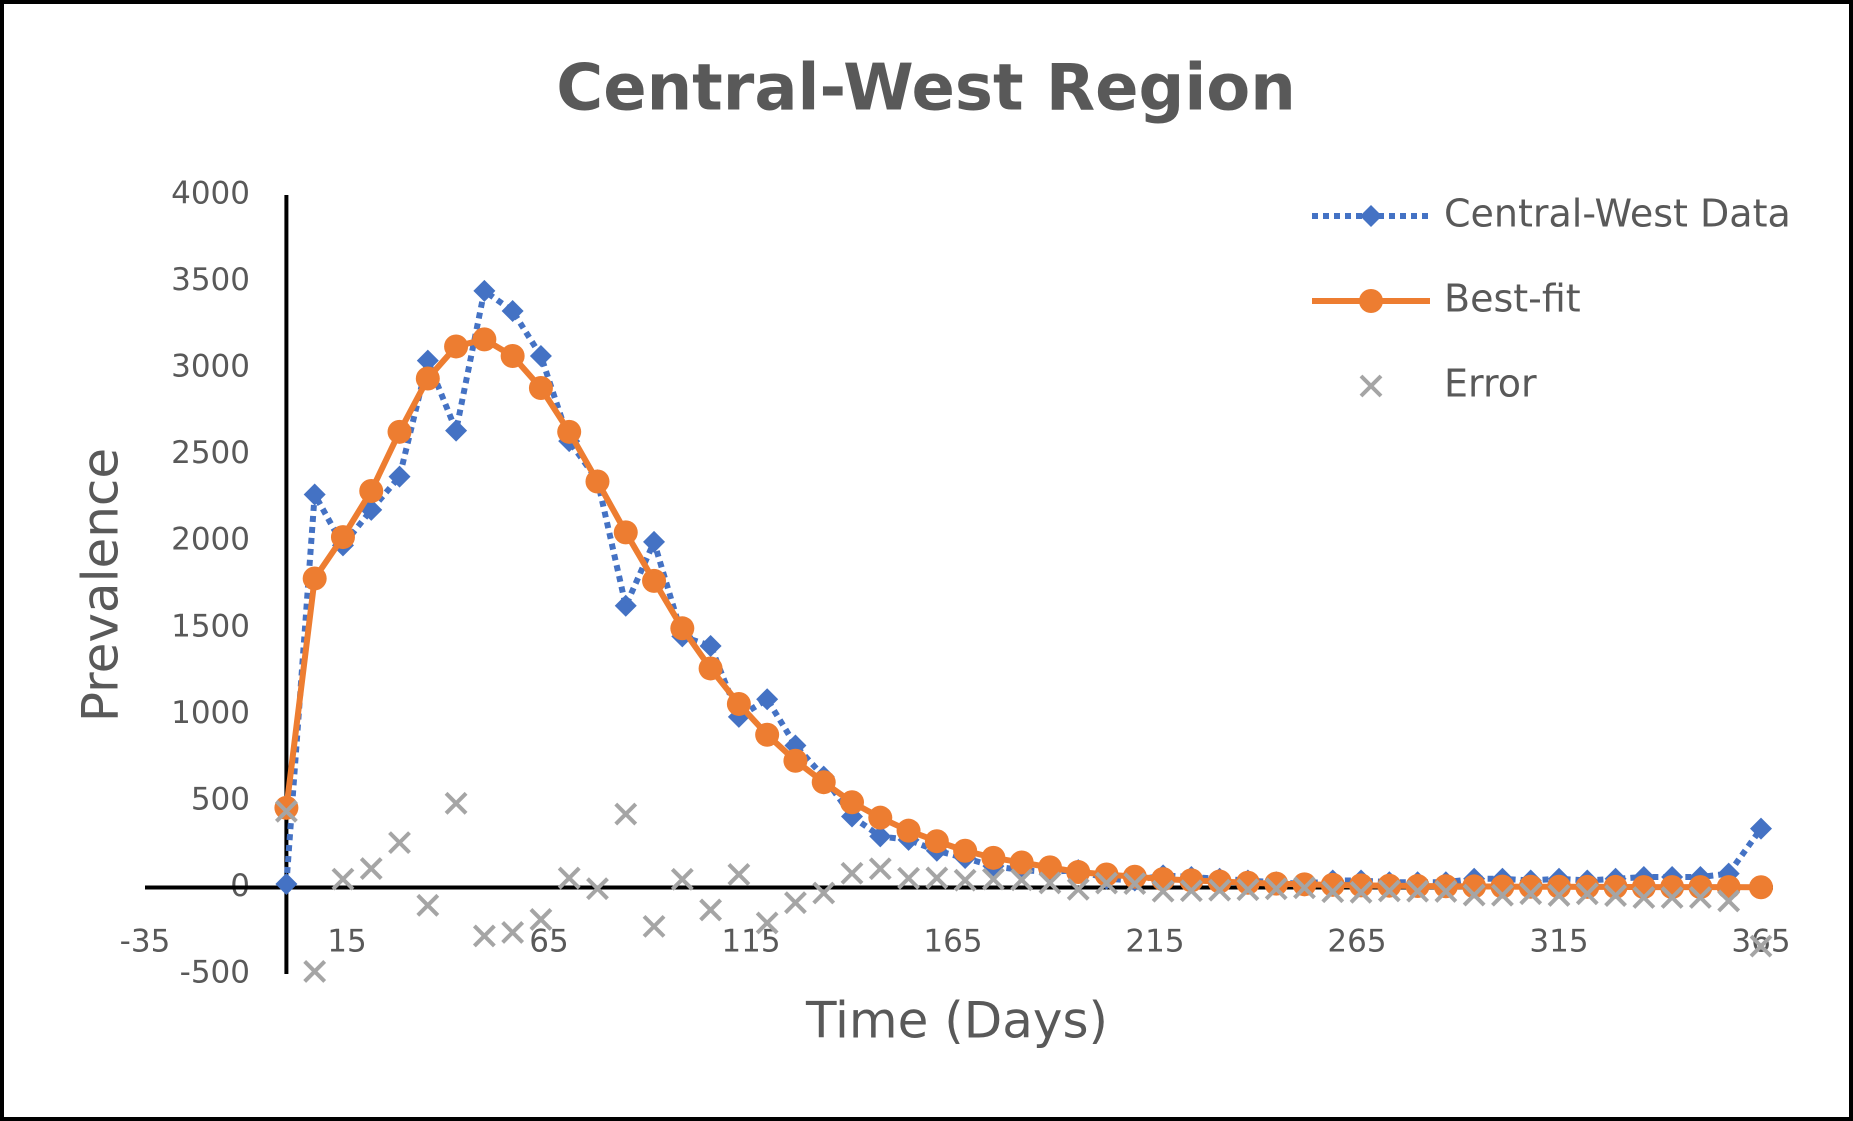 Image resolution: width=1853 pixels, height=1121 pixels. I want to click on legend-item: Best-fit, so click(1446, 299).